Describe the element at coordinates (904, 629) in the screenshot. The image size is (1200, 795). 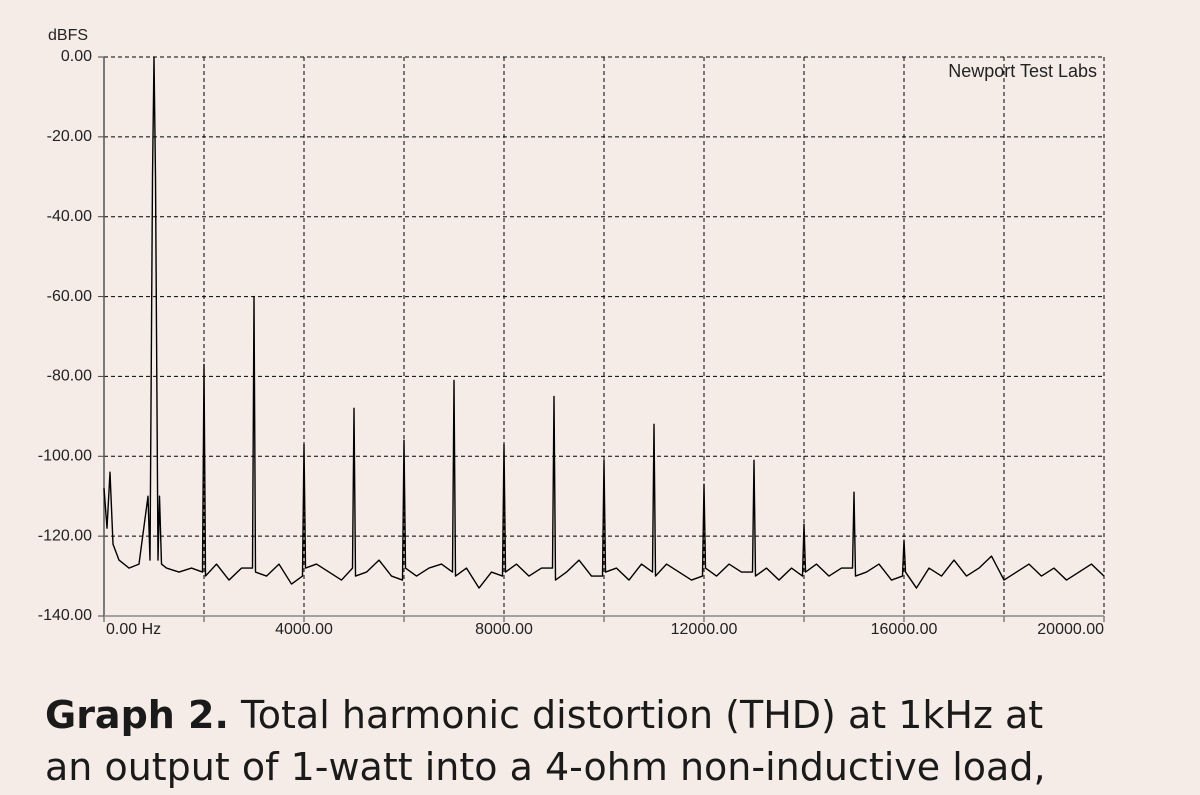
I see `x-tick-label: 16000.00` at that location.